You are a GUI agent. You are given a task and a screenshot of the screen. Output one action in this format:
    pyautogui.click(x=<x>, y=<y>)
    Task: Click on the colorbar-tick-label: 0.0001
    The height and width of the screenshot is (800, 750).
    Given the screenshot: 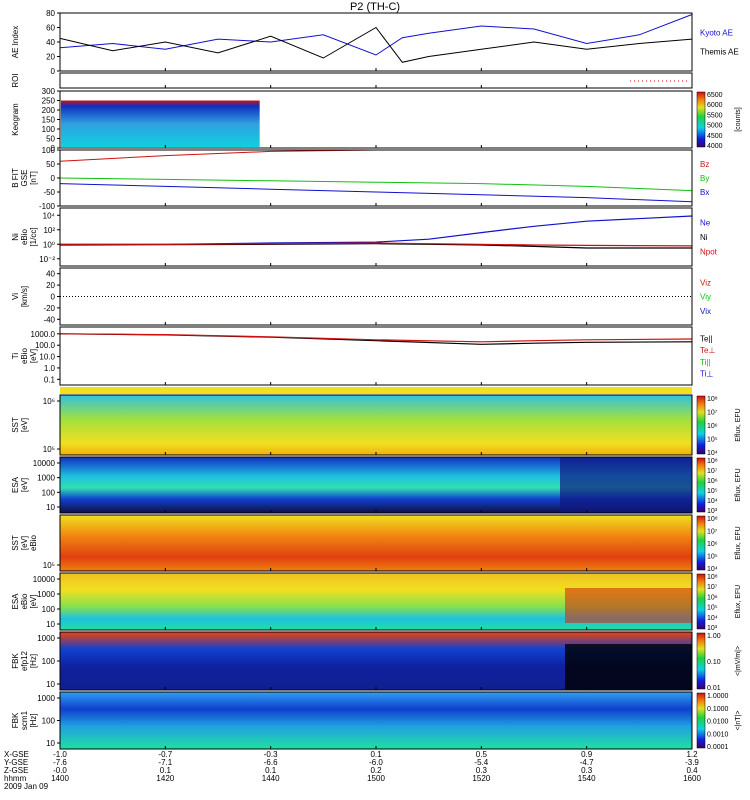 What is the action you would take?
    pyautogui.click(x=718, y=747)
    